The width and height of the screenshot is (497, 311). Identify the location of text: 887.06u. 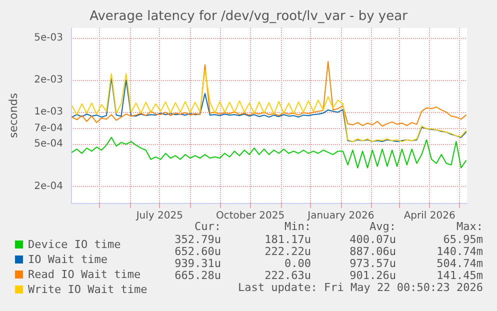
(373, 251).